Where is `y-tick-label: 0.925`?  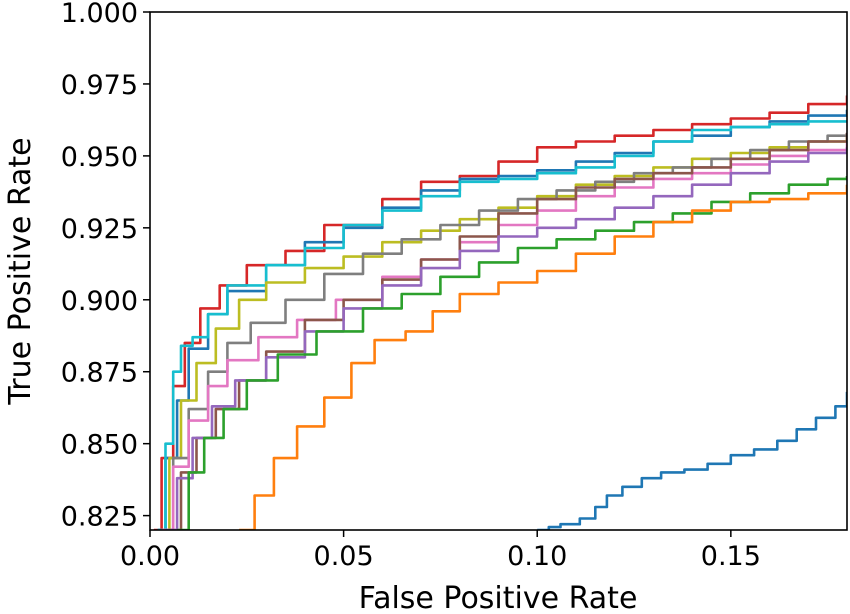
y-tick-label: 0.925 is located at coordinates (99, 229).